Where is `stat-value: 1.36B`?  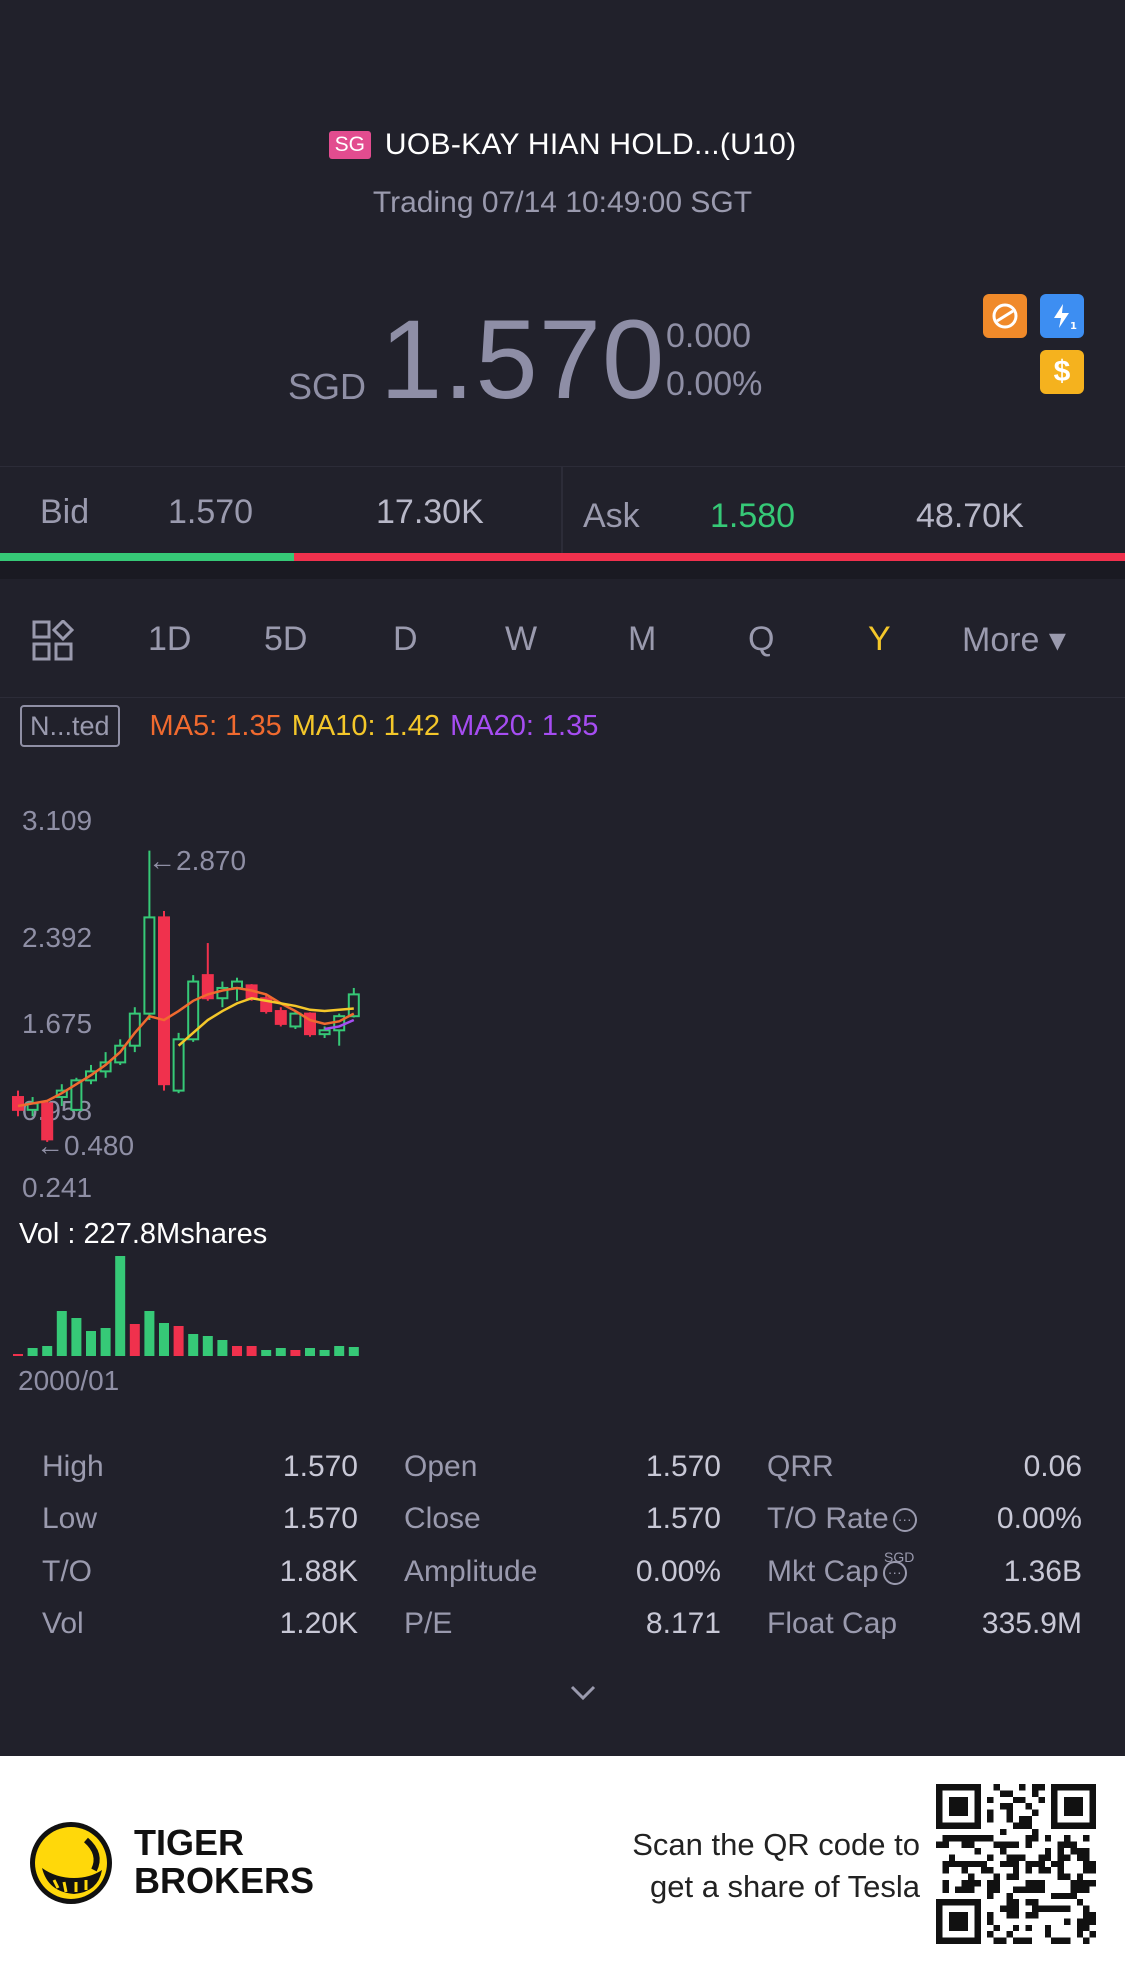 stat-value: 1.36B is located at coordinates (1042, 1571).